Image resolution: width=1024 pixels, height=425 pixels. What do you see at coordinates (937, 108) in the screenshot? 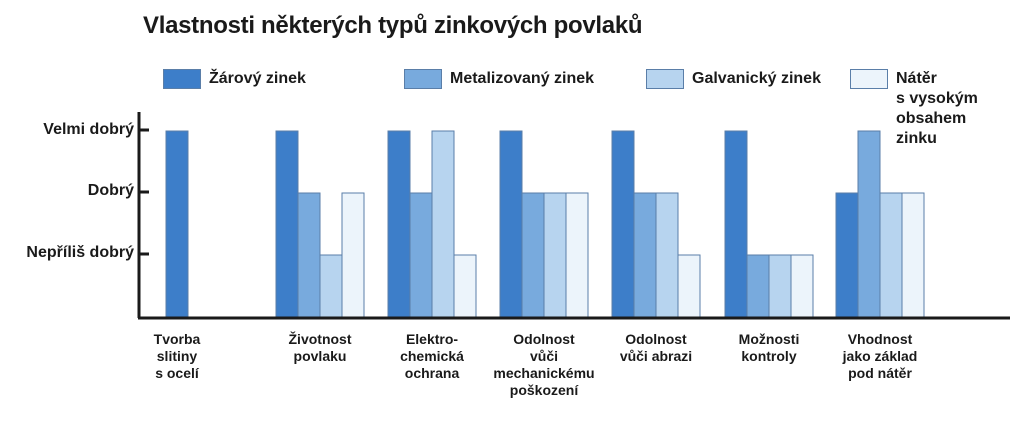
I see `legend-label: Nátěr s vysokým obsahem zinku` at bounding box center [937, 108].